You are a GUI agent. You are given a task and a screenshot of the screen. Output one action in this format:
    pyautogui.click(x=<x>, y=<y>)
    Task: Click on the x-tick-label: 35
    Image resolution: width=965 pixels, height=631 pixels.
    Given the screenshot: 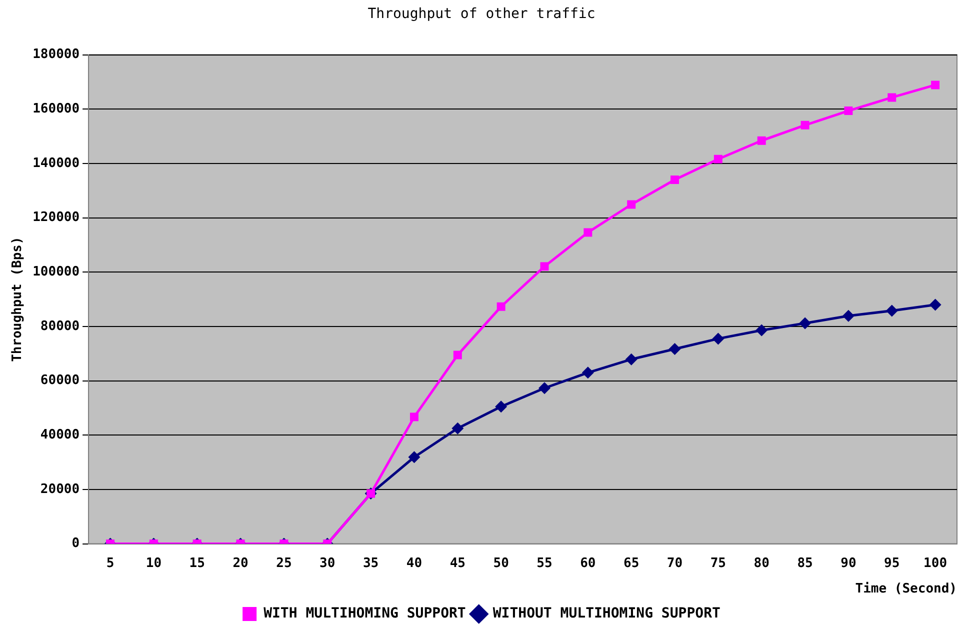 What is the action you would take?
    pyautogui.click(x=370, y=563)
    